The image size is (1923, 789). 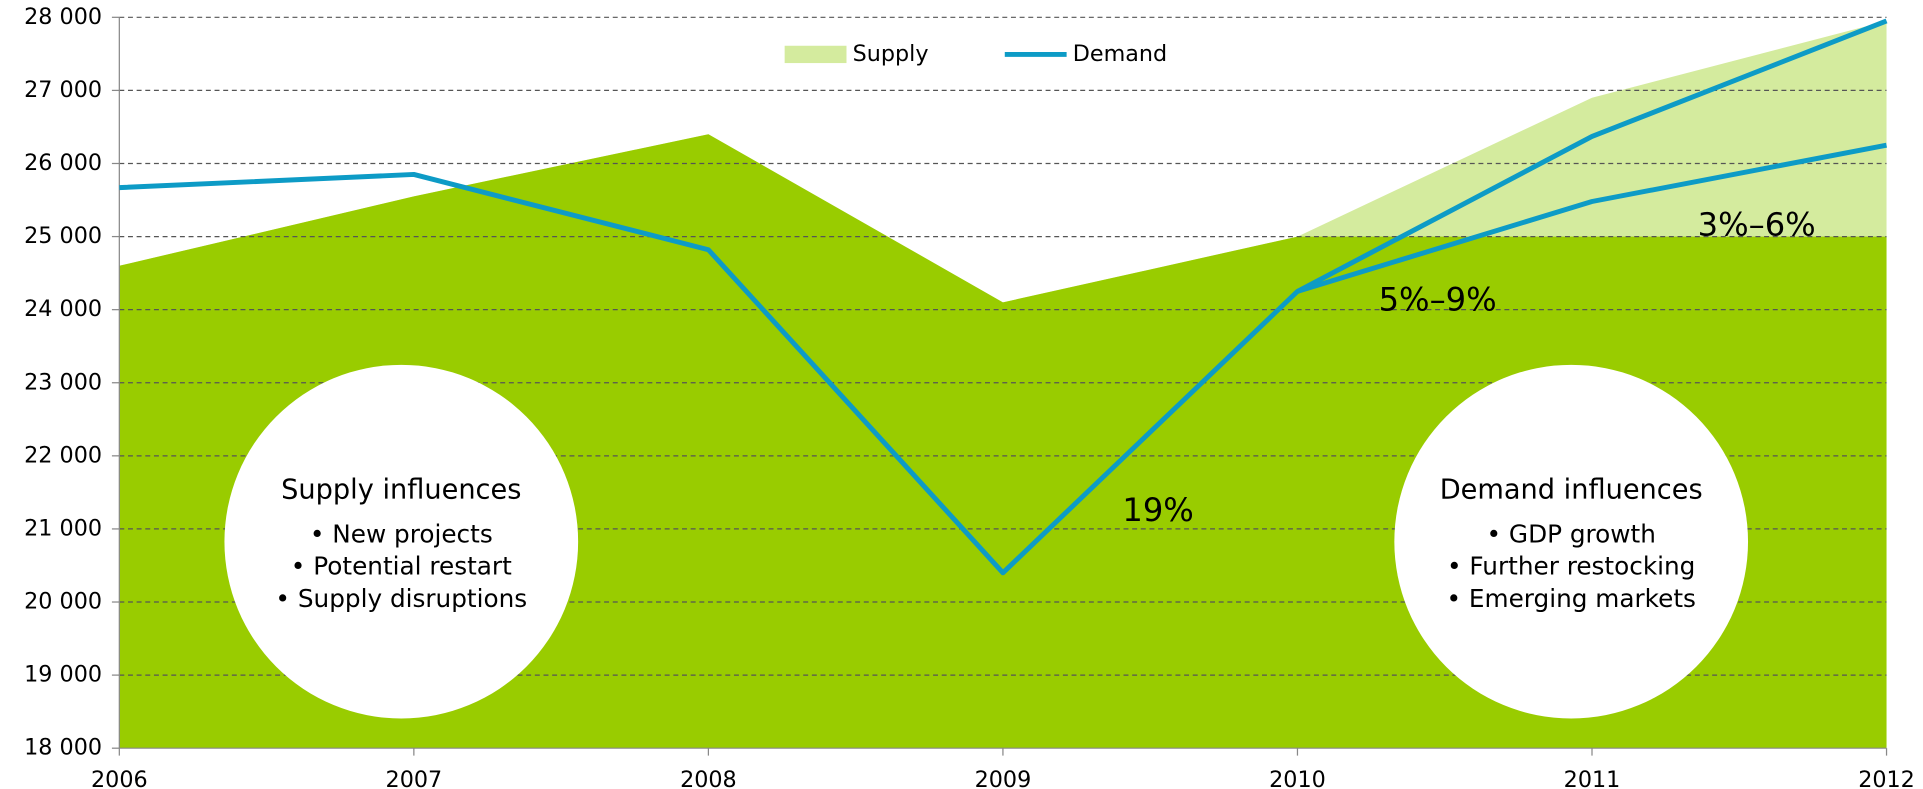 What do you see at coordinates (1120, 54) in the screenshot?
I see `legend-label: Demand` at bounding box center [1120, 54].